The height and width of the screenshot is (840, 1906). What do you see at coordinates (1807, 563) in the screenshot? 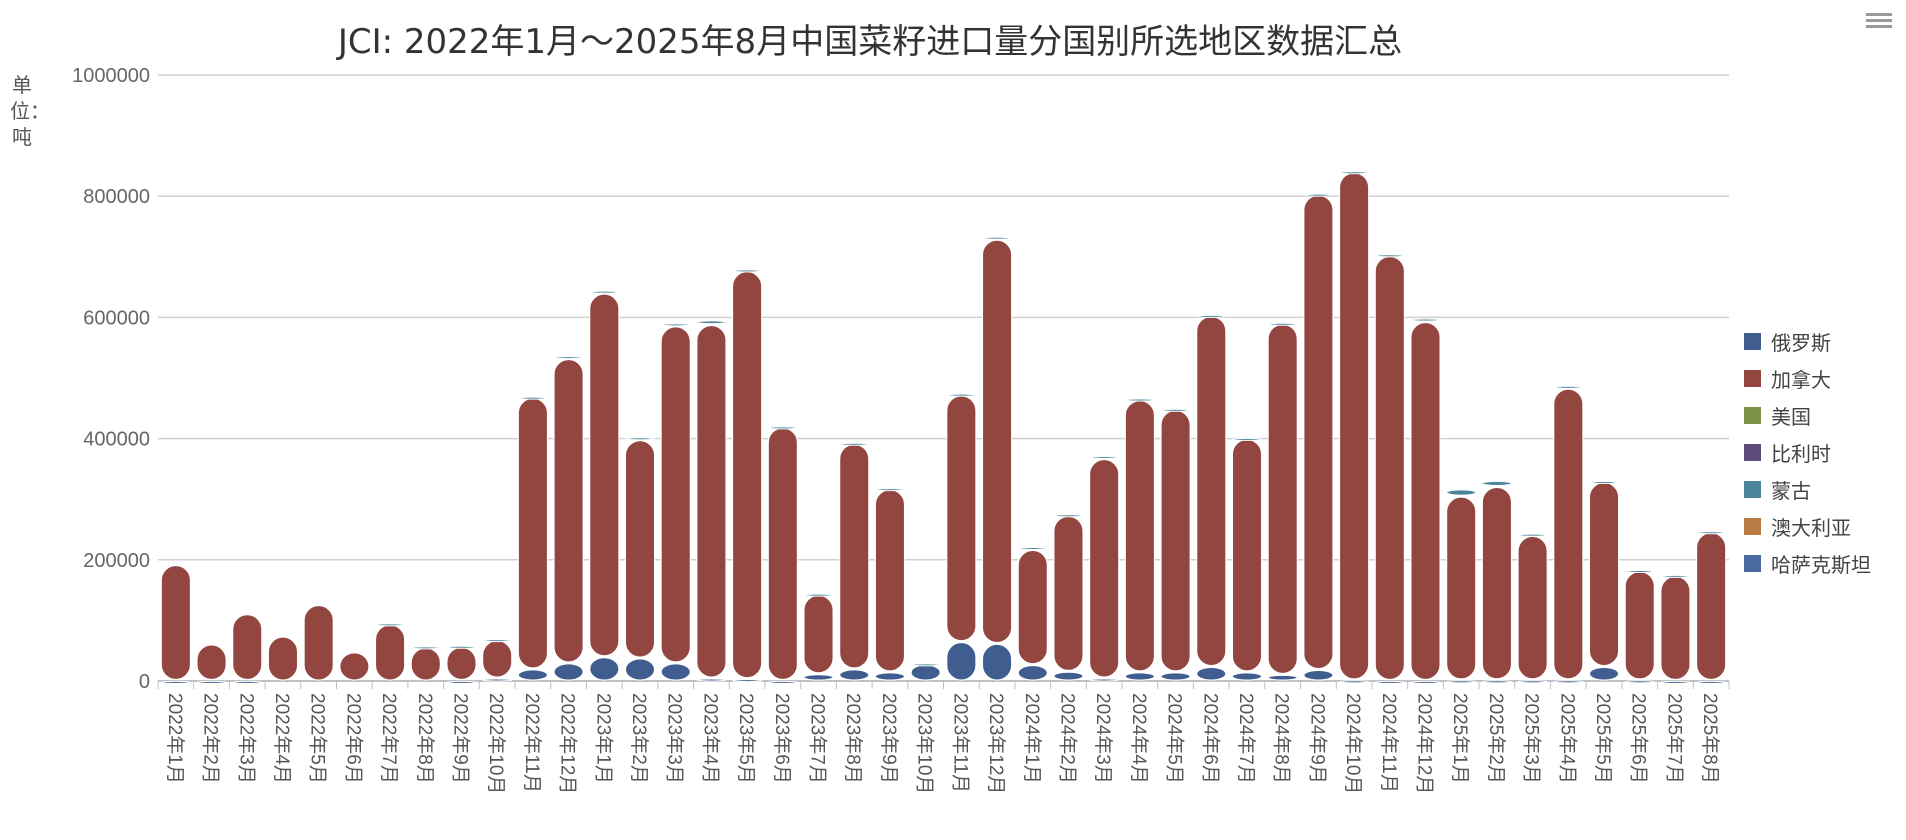
I see `legend-item: 哈萨克斯坦` at bounding box center [1807, 563].